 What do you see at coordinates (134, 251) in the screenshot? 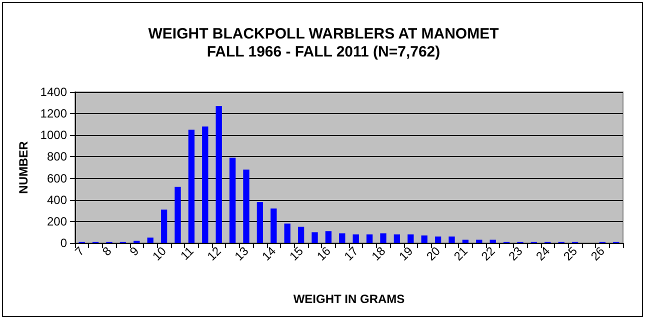
I see `x-tick-label: 9` at bounding box center [134, 251].